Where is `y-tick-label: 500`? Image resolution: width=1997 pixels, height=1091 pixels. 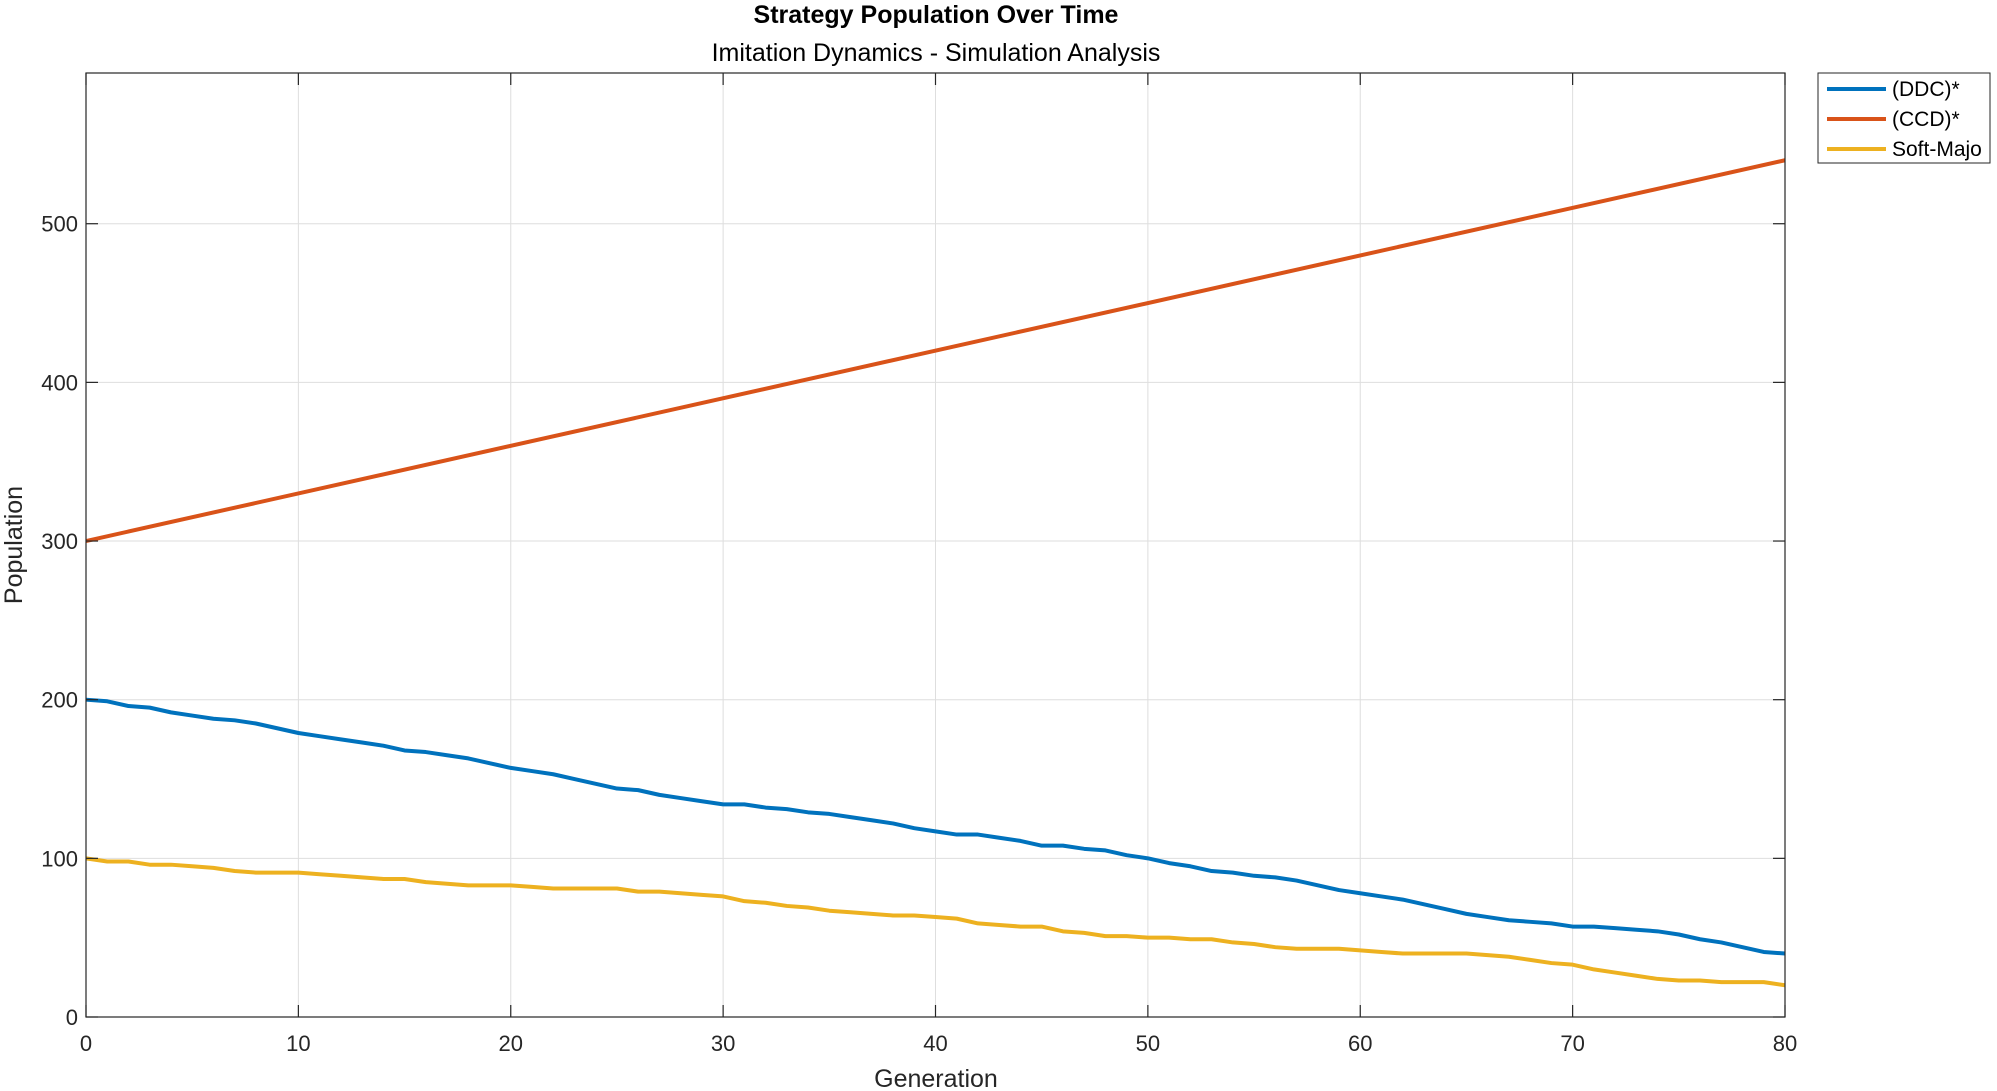
y-tick-label: 500 is located at coordinates (59, 224).